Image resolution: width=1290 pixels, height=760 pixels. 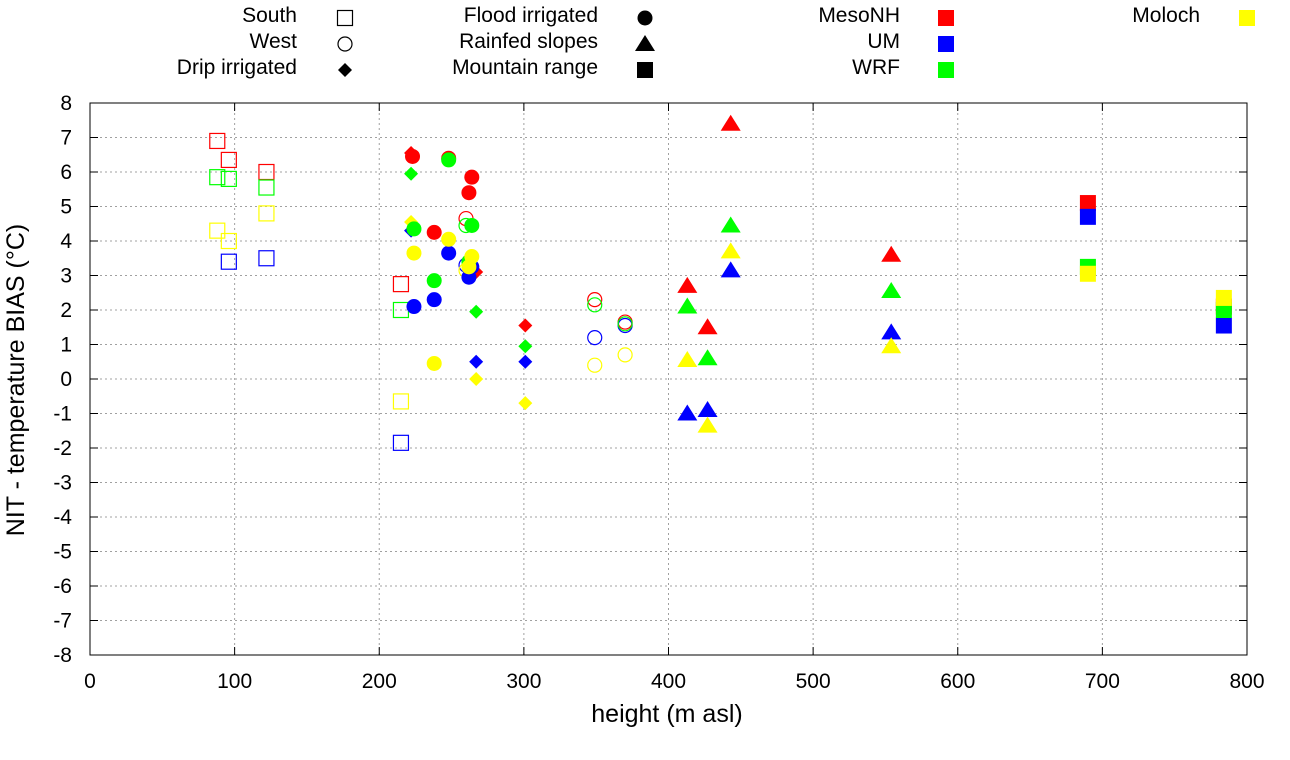 What do you see at coordinates (66, 310) in the screenshot?
I see `y-tick-label: 2` at bounding box center [66, 310].